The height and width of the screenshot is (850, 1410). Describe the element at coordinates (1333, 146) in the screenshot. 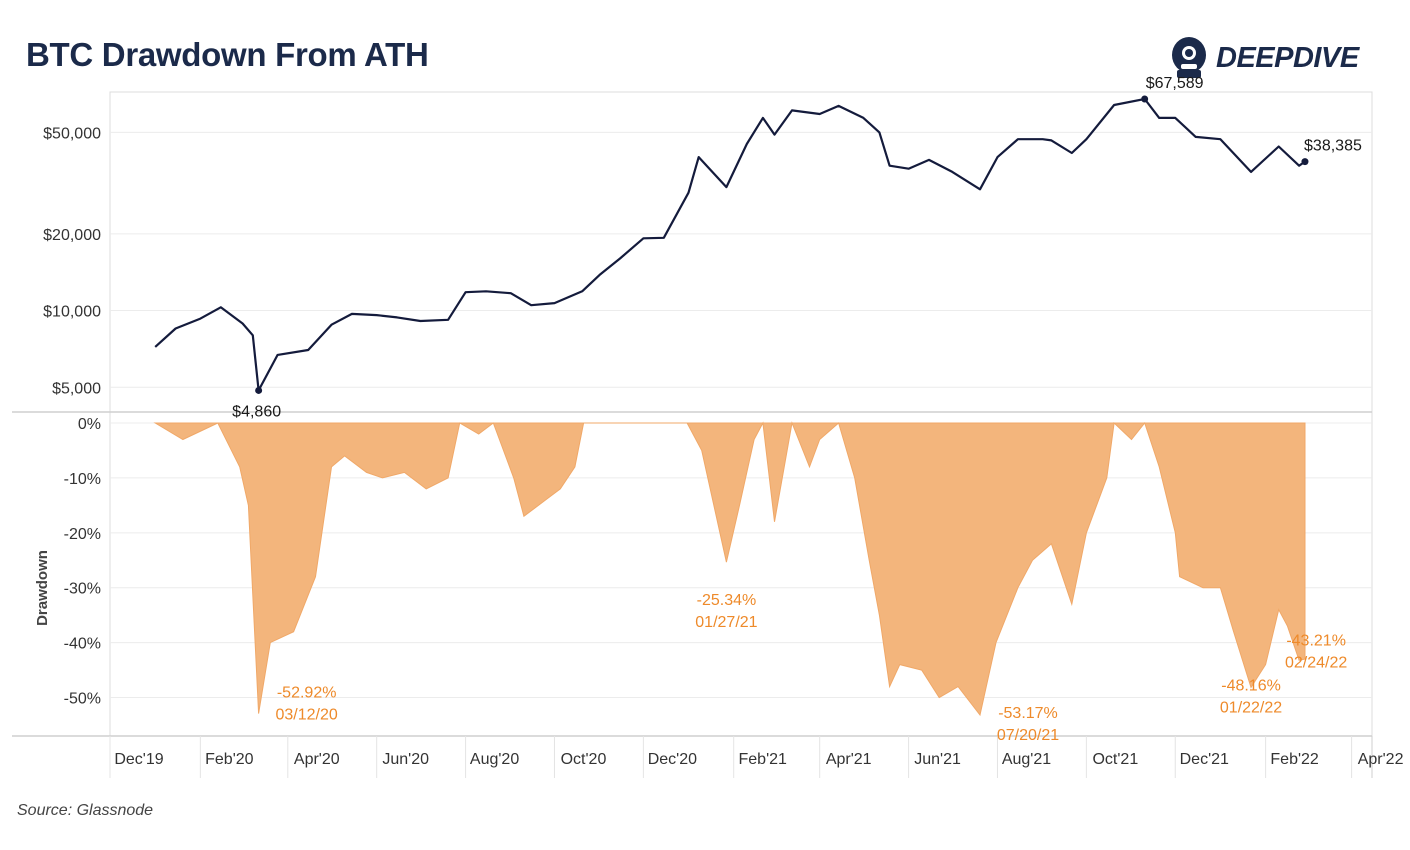

I see `price-annotation-label: $38,385` at that location.